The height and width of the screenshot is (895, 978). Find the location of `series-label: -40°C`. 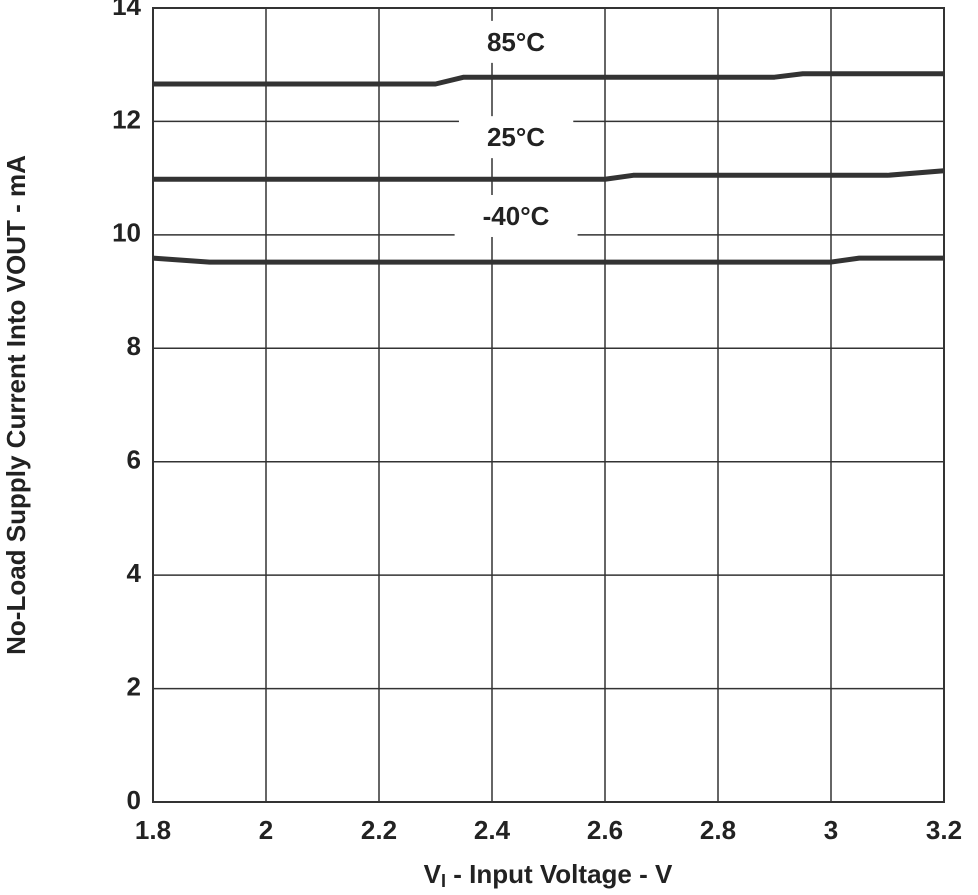

series-label: -40°C is located at coordinates (516, 216).